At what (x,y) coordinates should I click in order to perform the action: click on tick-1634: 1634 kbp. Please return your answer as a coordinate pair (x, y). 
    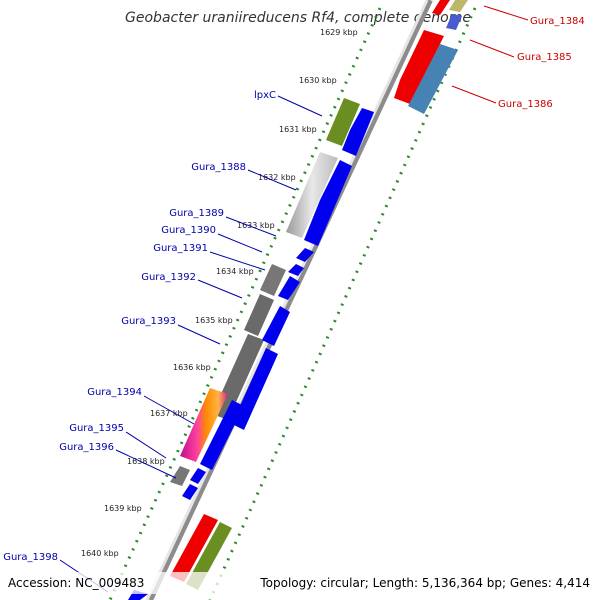
    Looking at the image, I should click on (235, 271).